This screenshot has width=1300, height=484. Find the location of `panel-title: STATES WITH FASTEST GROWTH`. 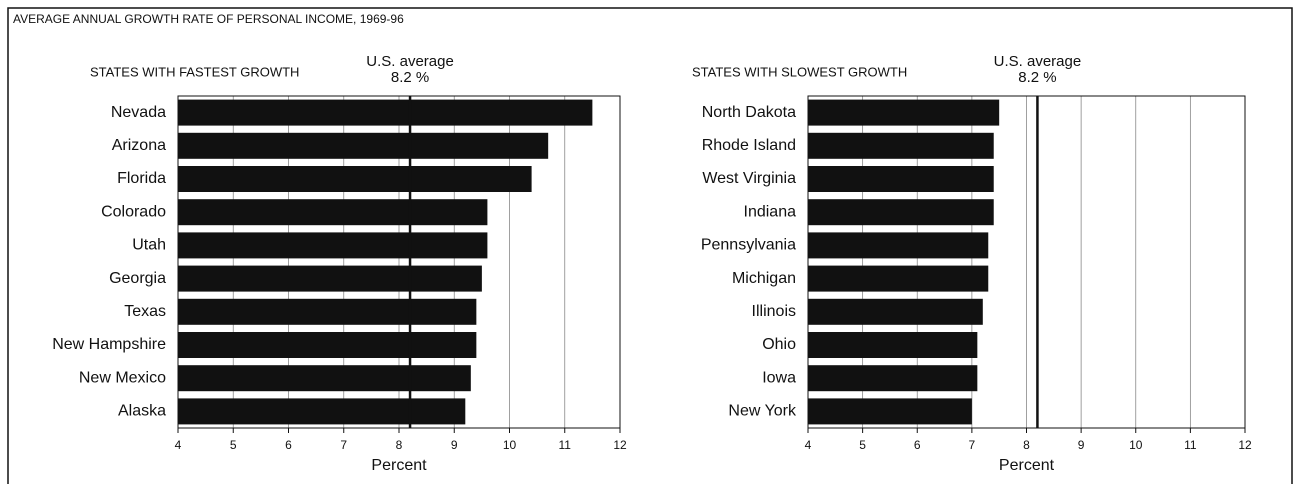

panel-title: STATES WITH FASTEST GROWTH is located at coordinates (194, 71).